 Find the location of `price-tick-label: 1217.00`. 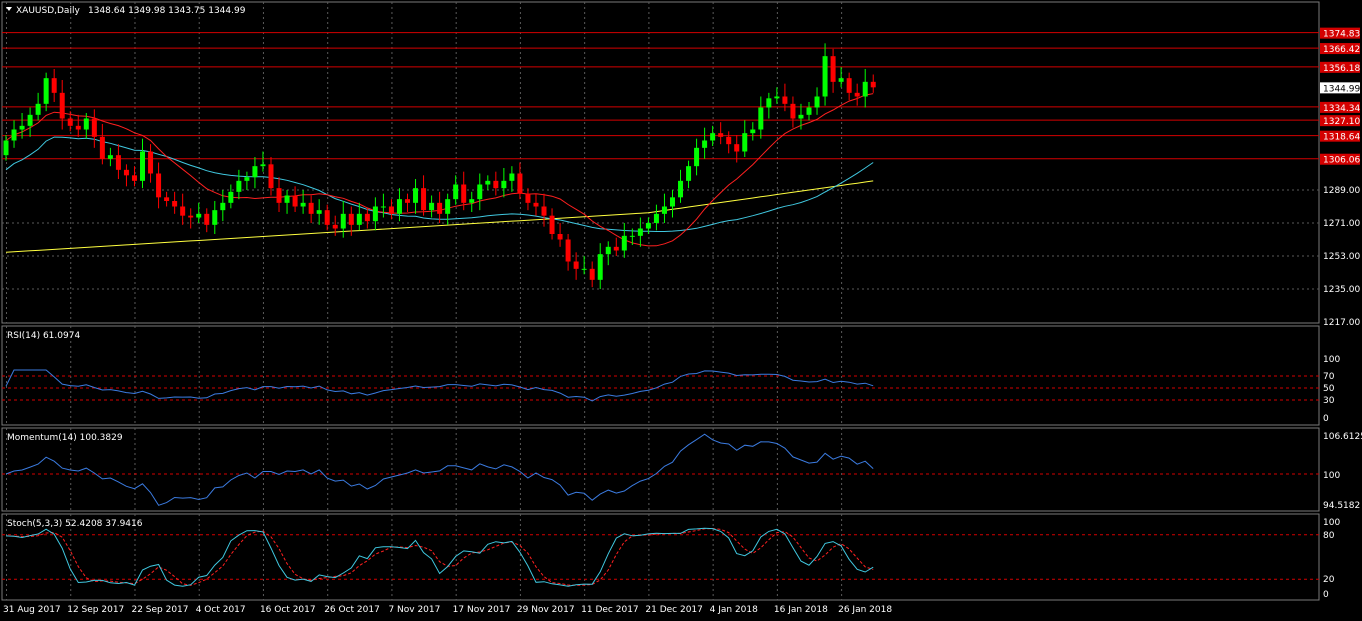

price-tick-label: 1217.00 is located at coordinates (1341, 323).